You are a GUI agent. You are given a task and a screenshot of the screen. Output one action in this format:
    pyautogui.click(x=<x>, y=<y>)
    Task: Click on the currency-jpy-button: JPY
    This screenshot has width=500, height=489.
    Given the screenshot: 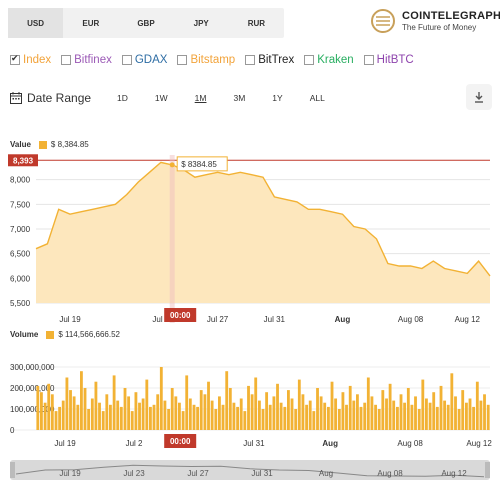 What is the action you would take?
    pyautogui.click(x=201, y=23)
    